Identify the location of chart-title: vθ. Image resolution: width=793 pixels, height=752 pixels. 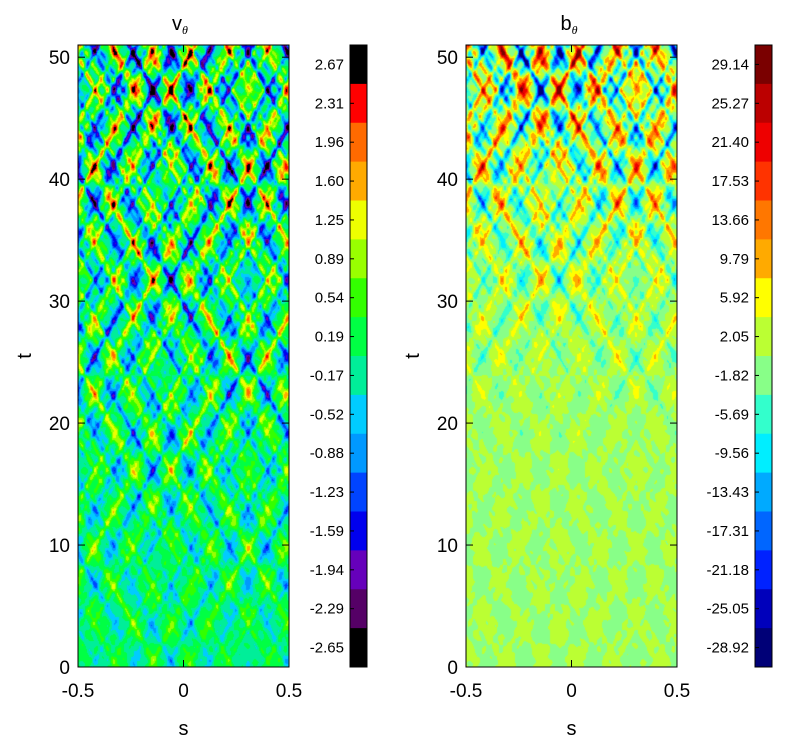
(180, 25).